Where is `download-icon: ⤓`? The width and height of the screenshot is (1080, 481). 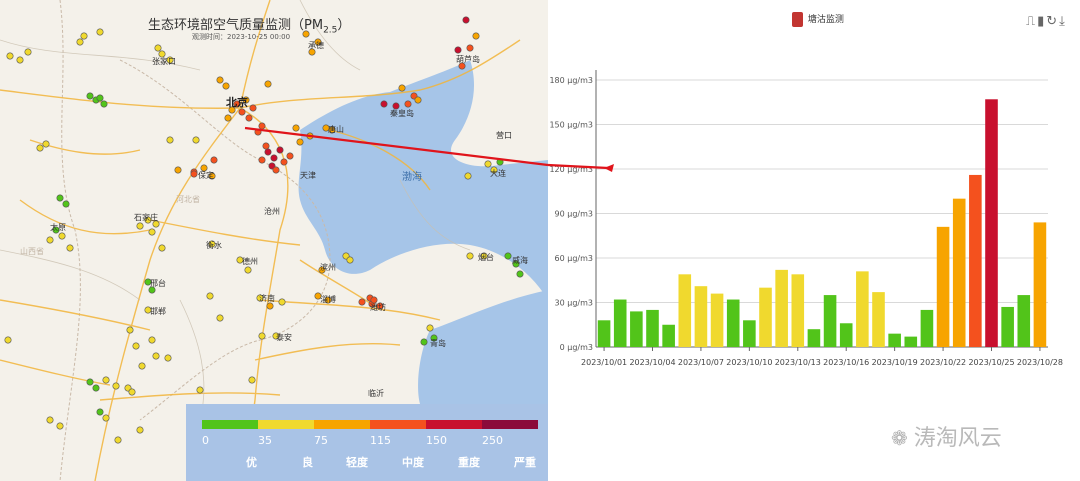
download-icon: ⤓ is located at coordinates (1063, 21).